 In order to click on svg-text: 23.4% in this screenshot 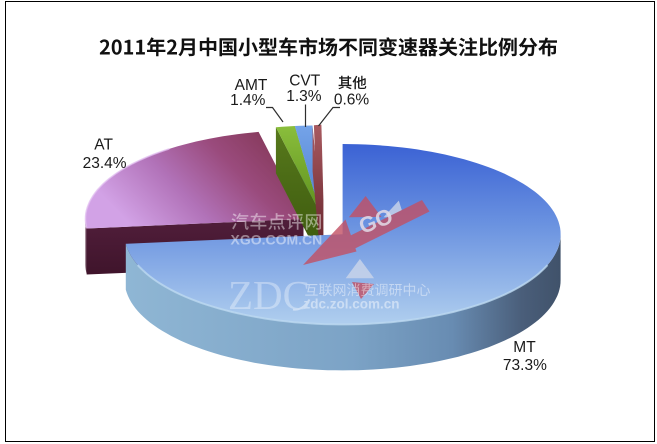, I will do `click(105, 163)`.